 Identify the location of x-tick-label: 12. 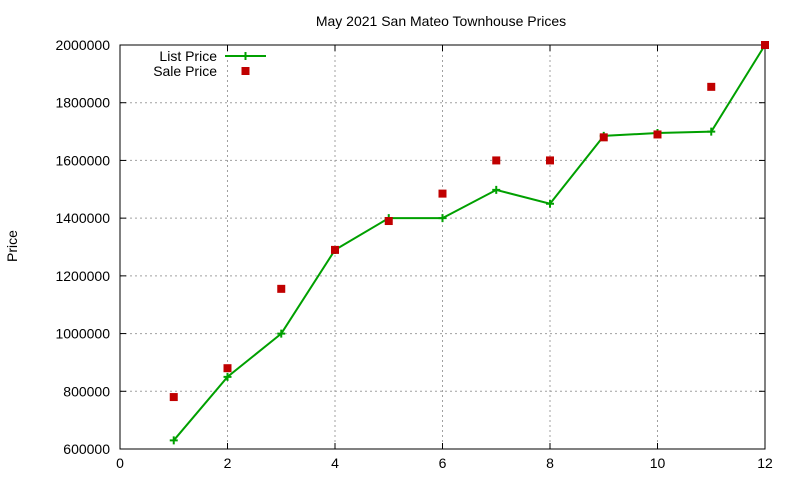
(765, 463).